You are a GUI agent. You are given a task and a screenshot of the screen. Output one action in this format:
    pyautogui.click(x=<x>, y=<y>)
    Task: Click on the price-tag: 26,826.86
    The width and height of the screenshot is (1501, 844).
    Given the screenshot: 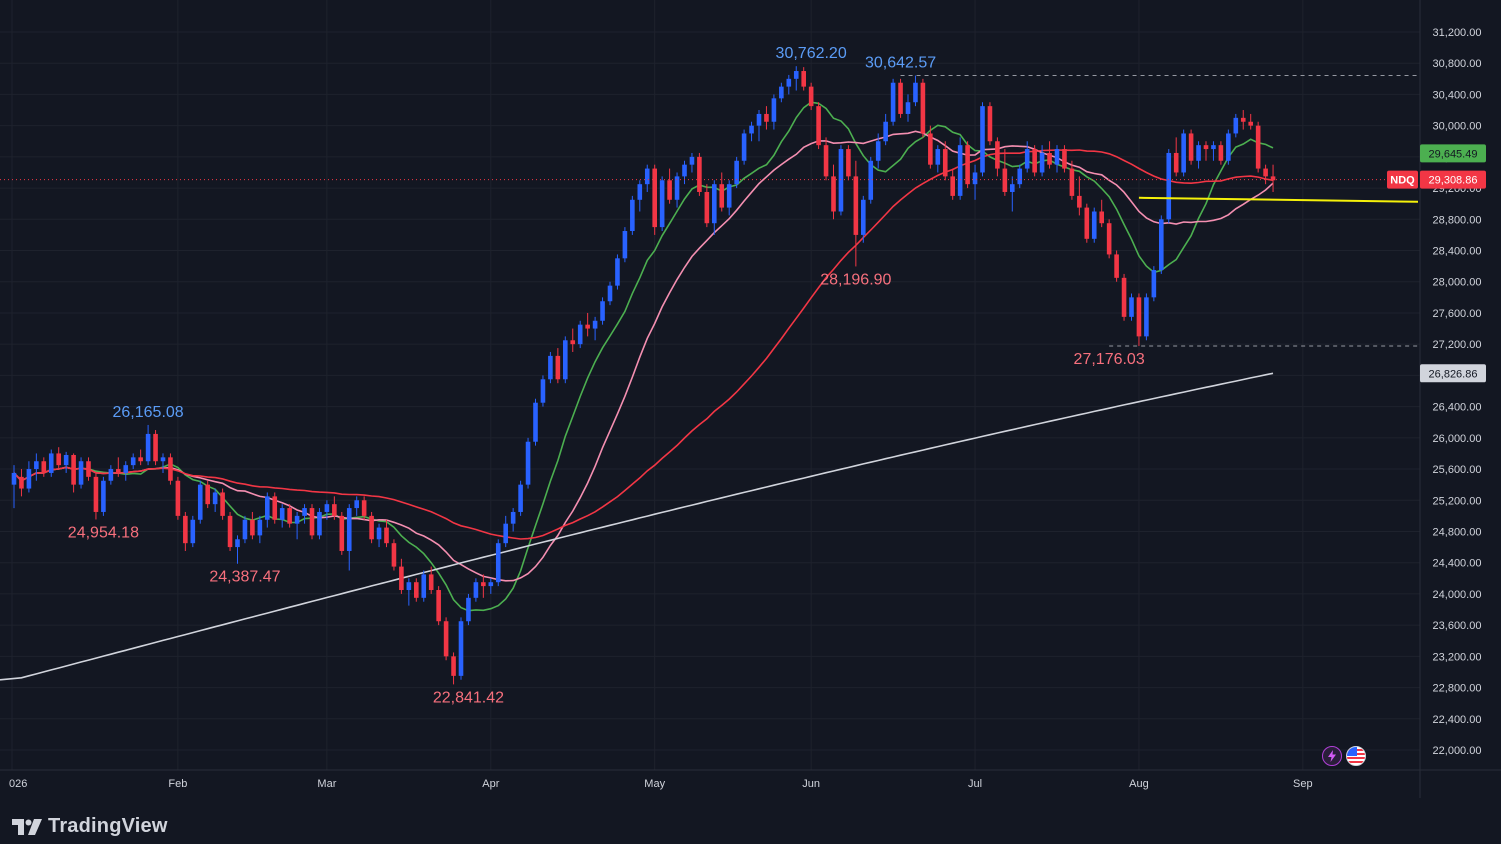 What is the action you would take?
    pyautogui.click(x=1453, y=373)
    